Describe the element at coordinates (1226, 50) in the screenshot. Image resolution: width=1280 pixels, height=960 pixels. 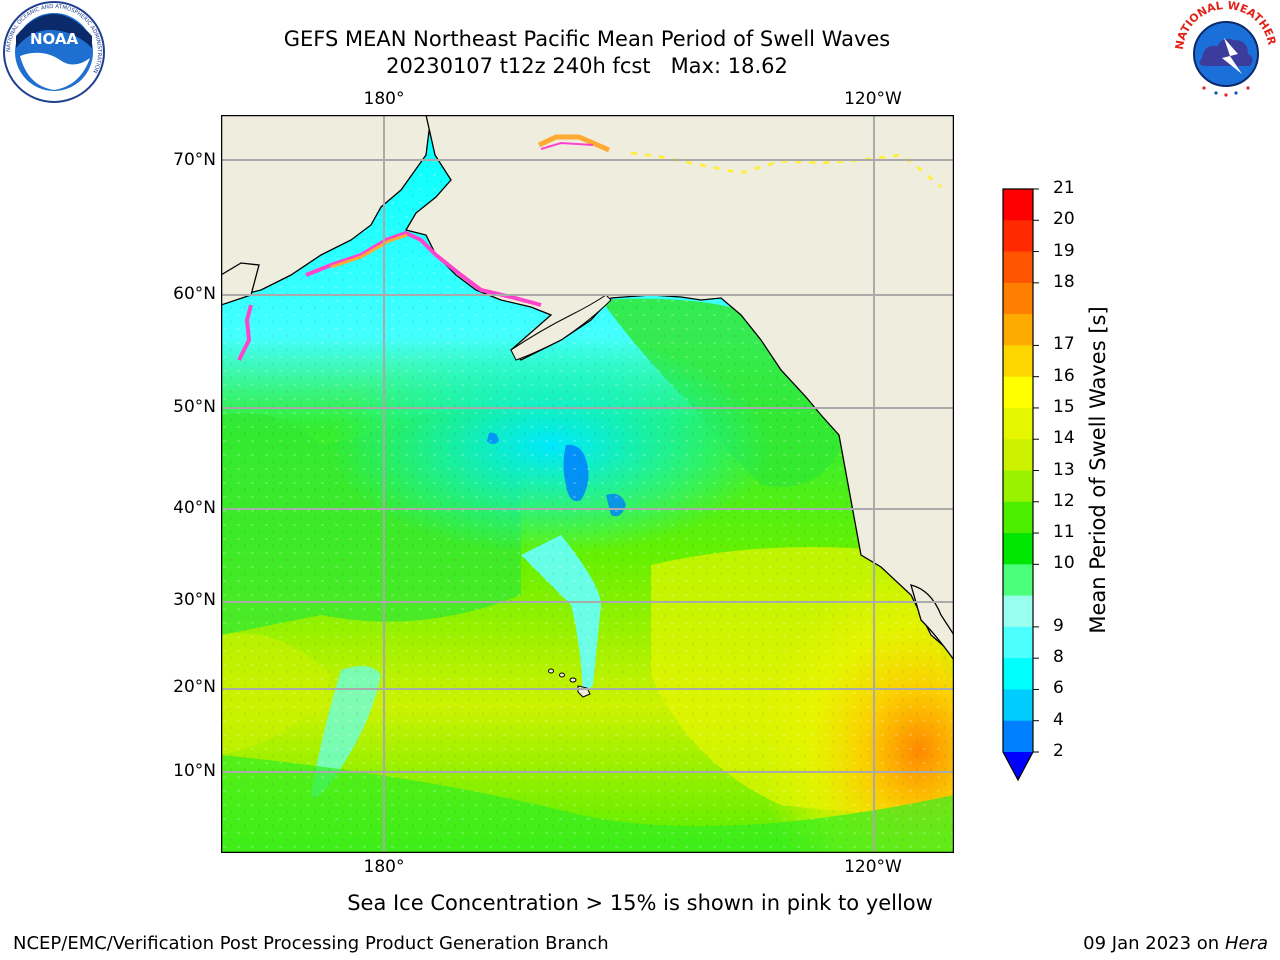
I see `nws-logo-icon: NATIONAL WEATHER SERVICE` at that location.